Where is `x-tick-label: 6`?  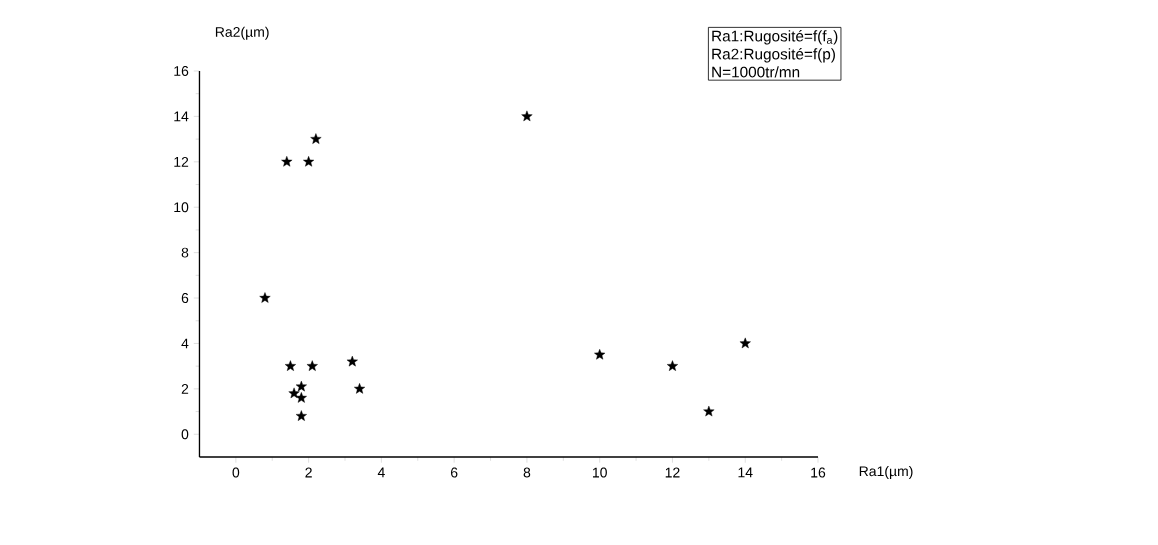
x-tick-label: 6 is located at coordinates (454, 472).